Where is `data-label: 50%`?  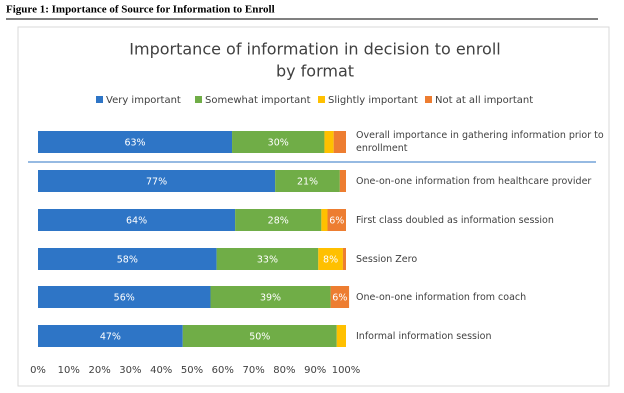
data-label: 50% is located at coordinates (259, 337).